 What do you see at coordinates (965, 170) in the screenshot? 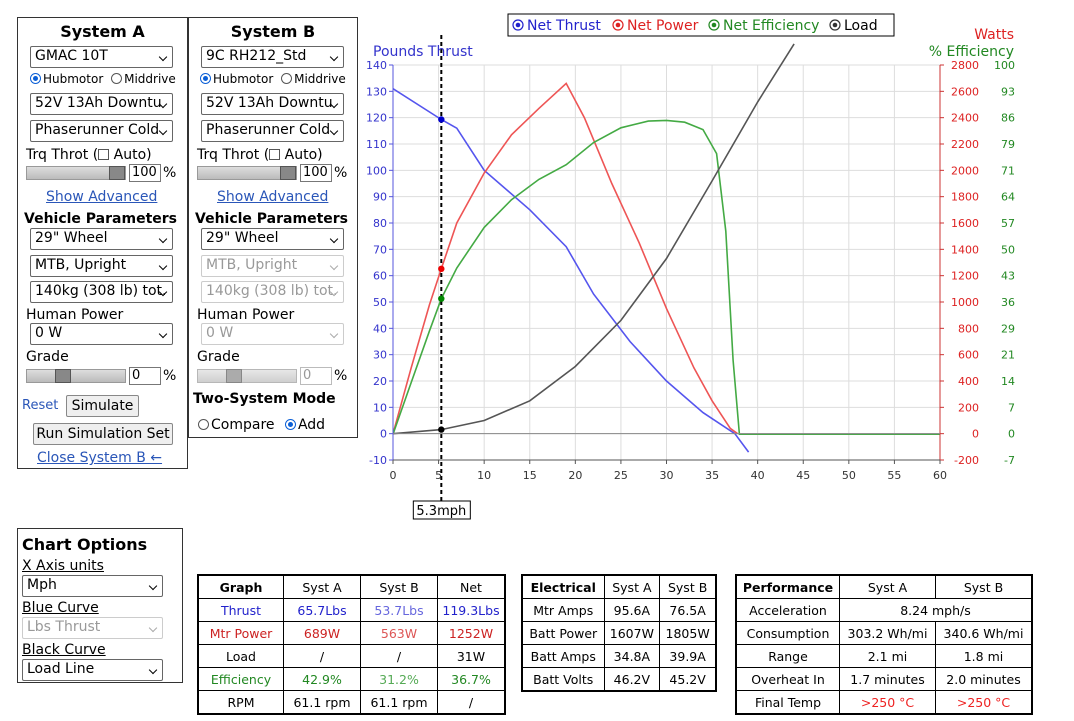
I see `y-watts-tick-label: 2000` at bounding box center [965, 170].